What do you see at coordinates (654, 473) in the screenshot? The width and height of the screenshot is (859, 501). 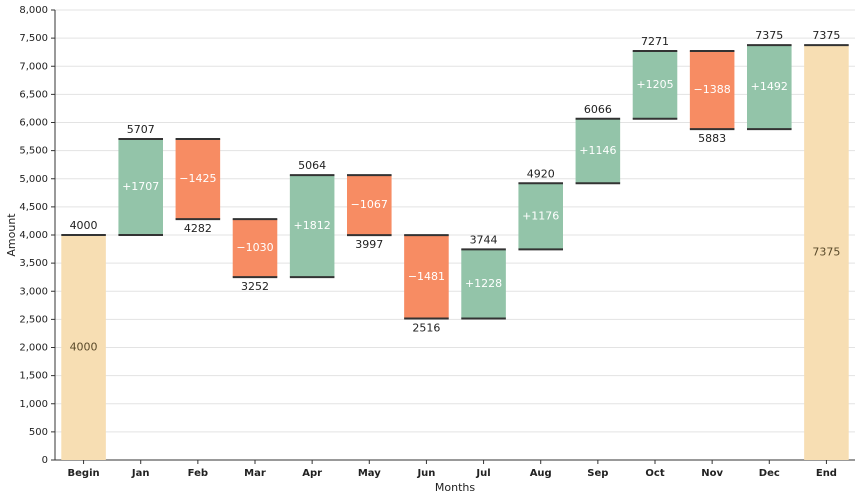 I see `x-tick-label: Oct` at bounding box center [654, 473].